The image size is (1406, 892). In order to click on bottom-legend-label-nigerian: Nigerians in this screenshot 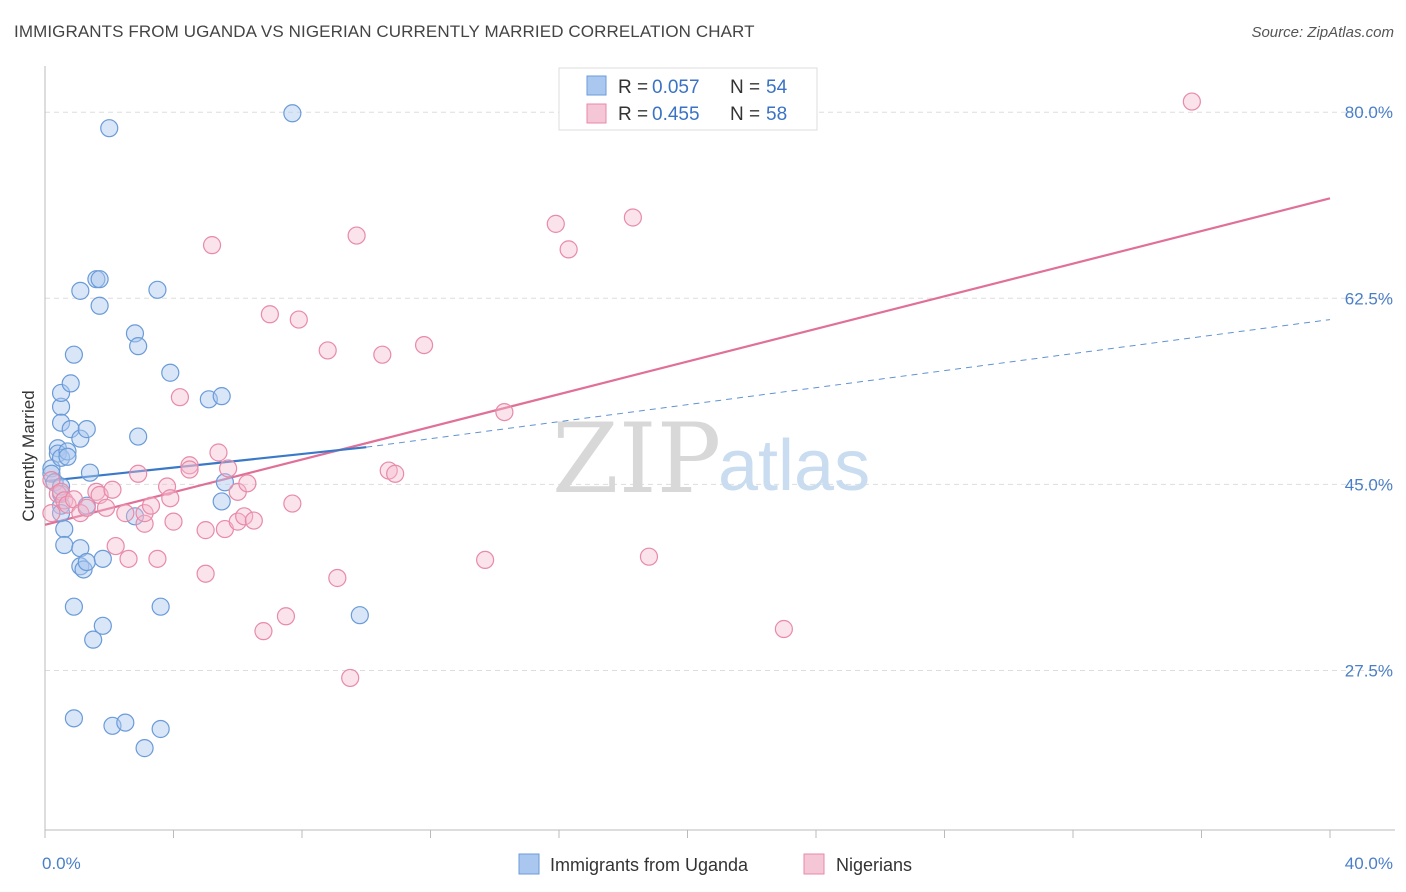, I will do `click(874, 865)`.